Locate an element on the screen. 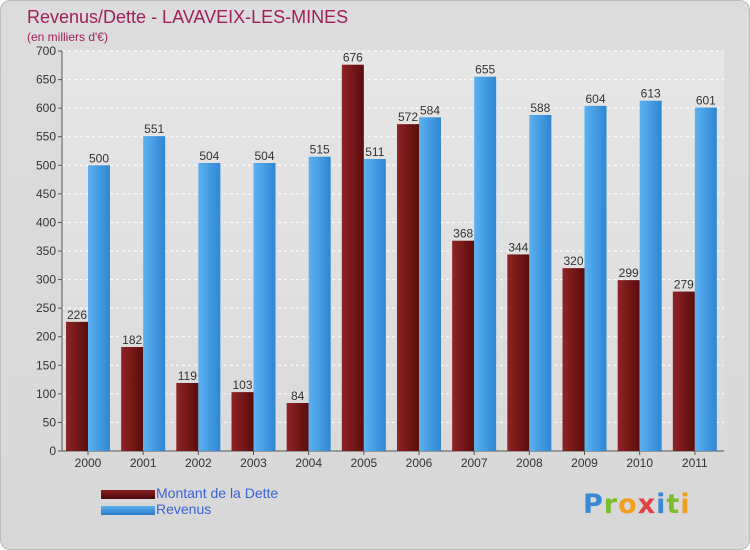 This screenshot has height=550, width=750. data-label-debt: 119 is located at coordinates (187, 376).